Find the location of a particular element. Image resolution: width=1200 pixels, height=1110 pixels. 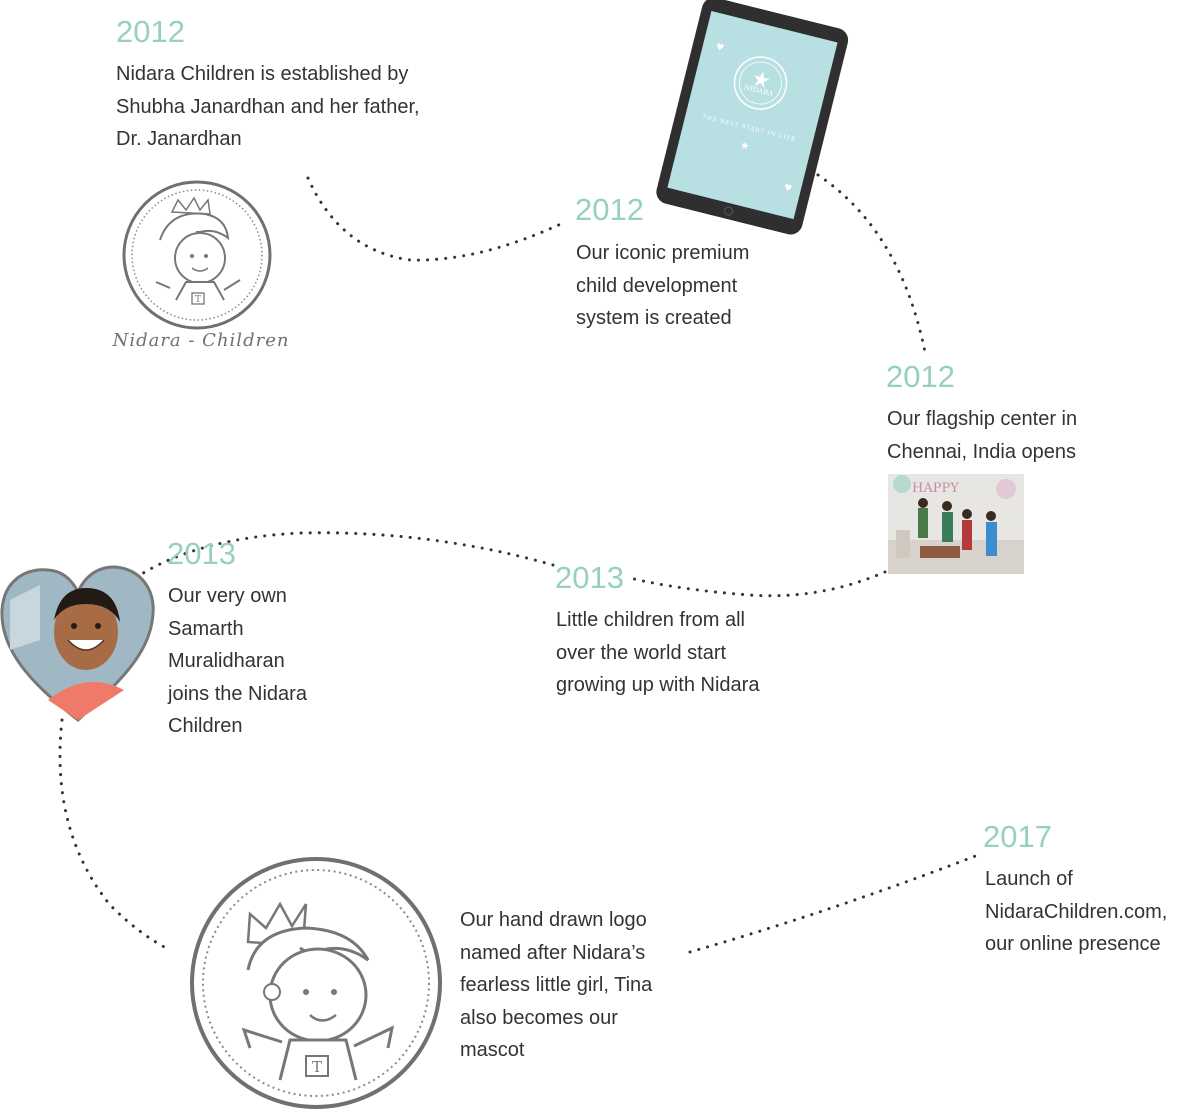

party-banner-text: HAPPY is located at coordinates (935, 488).